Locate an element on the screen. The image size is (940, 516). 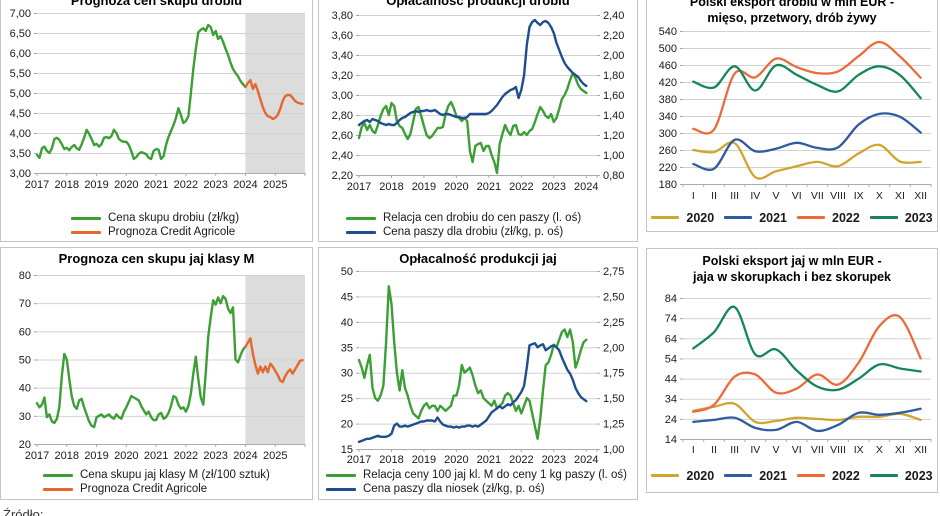
axis-tick-label: 3,80 is located at coordinates (342, 16).